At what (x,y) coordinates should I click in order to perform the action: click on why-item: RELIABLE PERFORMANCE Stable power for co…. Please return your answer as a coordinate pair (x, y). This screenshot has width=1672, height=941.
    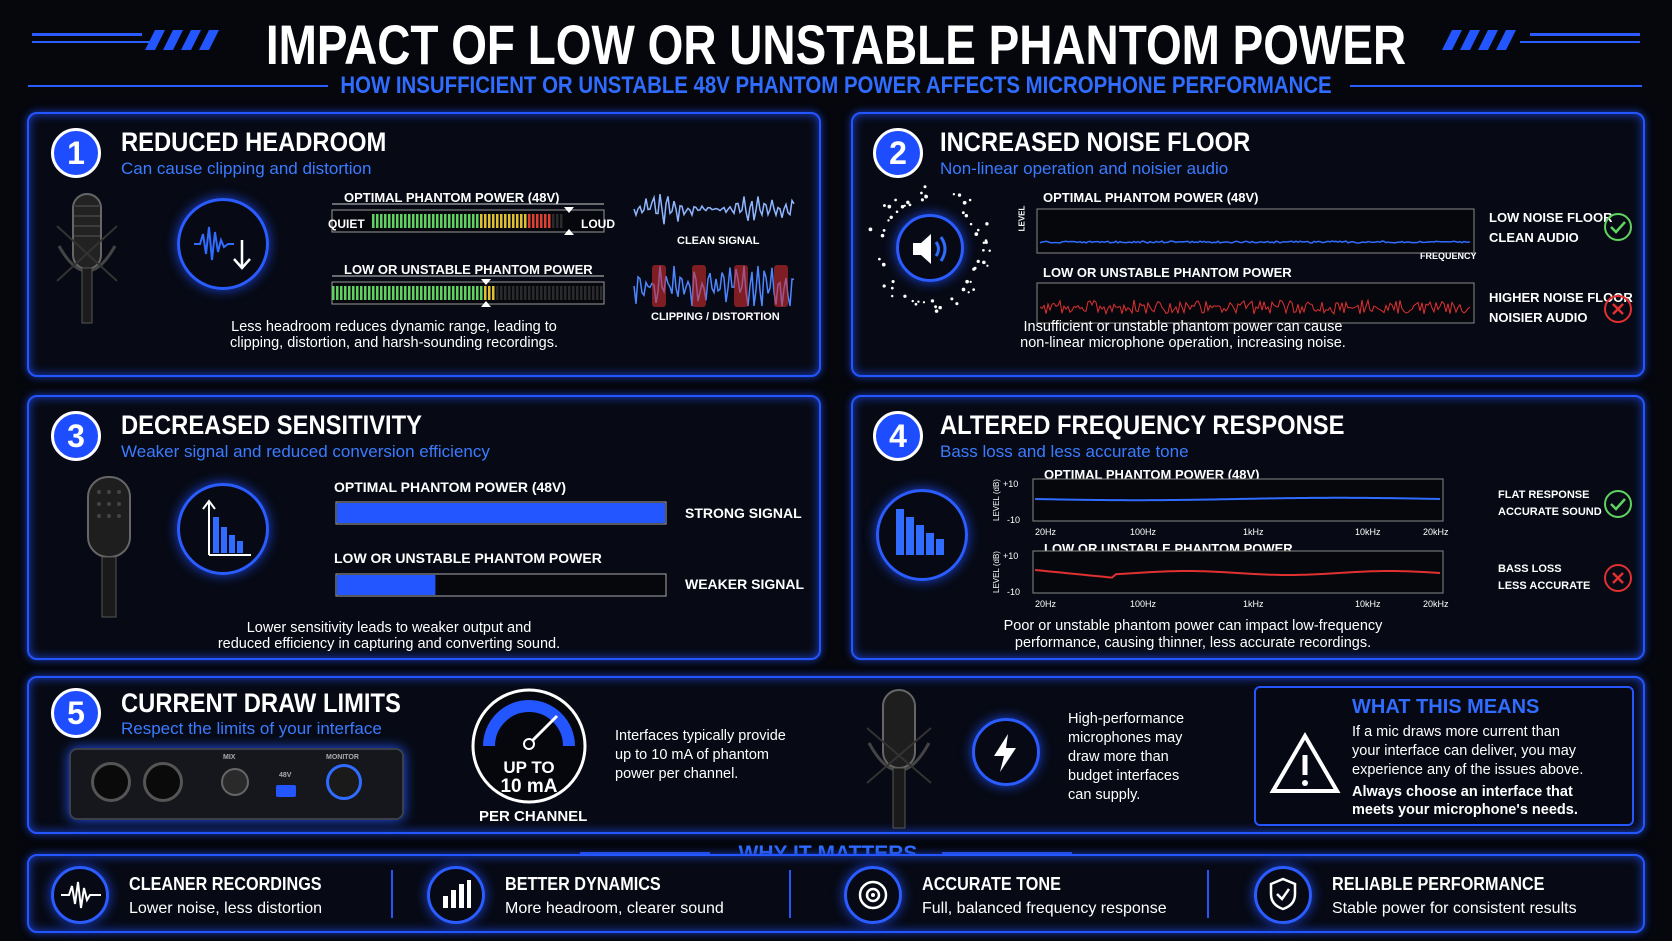
    Looking at the image, I should click on (1444, 895).